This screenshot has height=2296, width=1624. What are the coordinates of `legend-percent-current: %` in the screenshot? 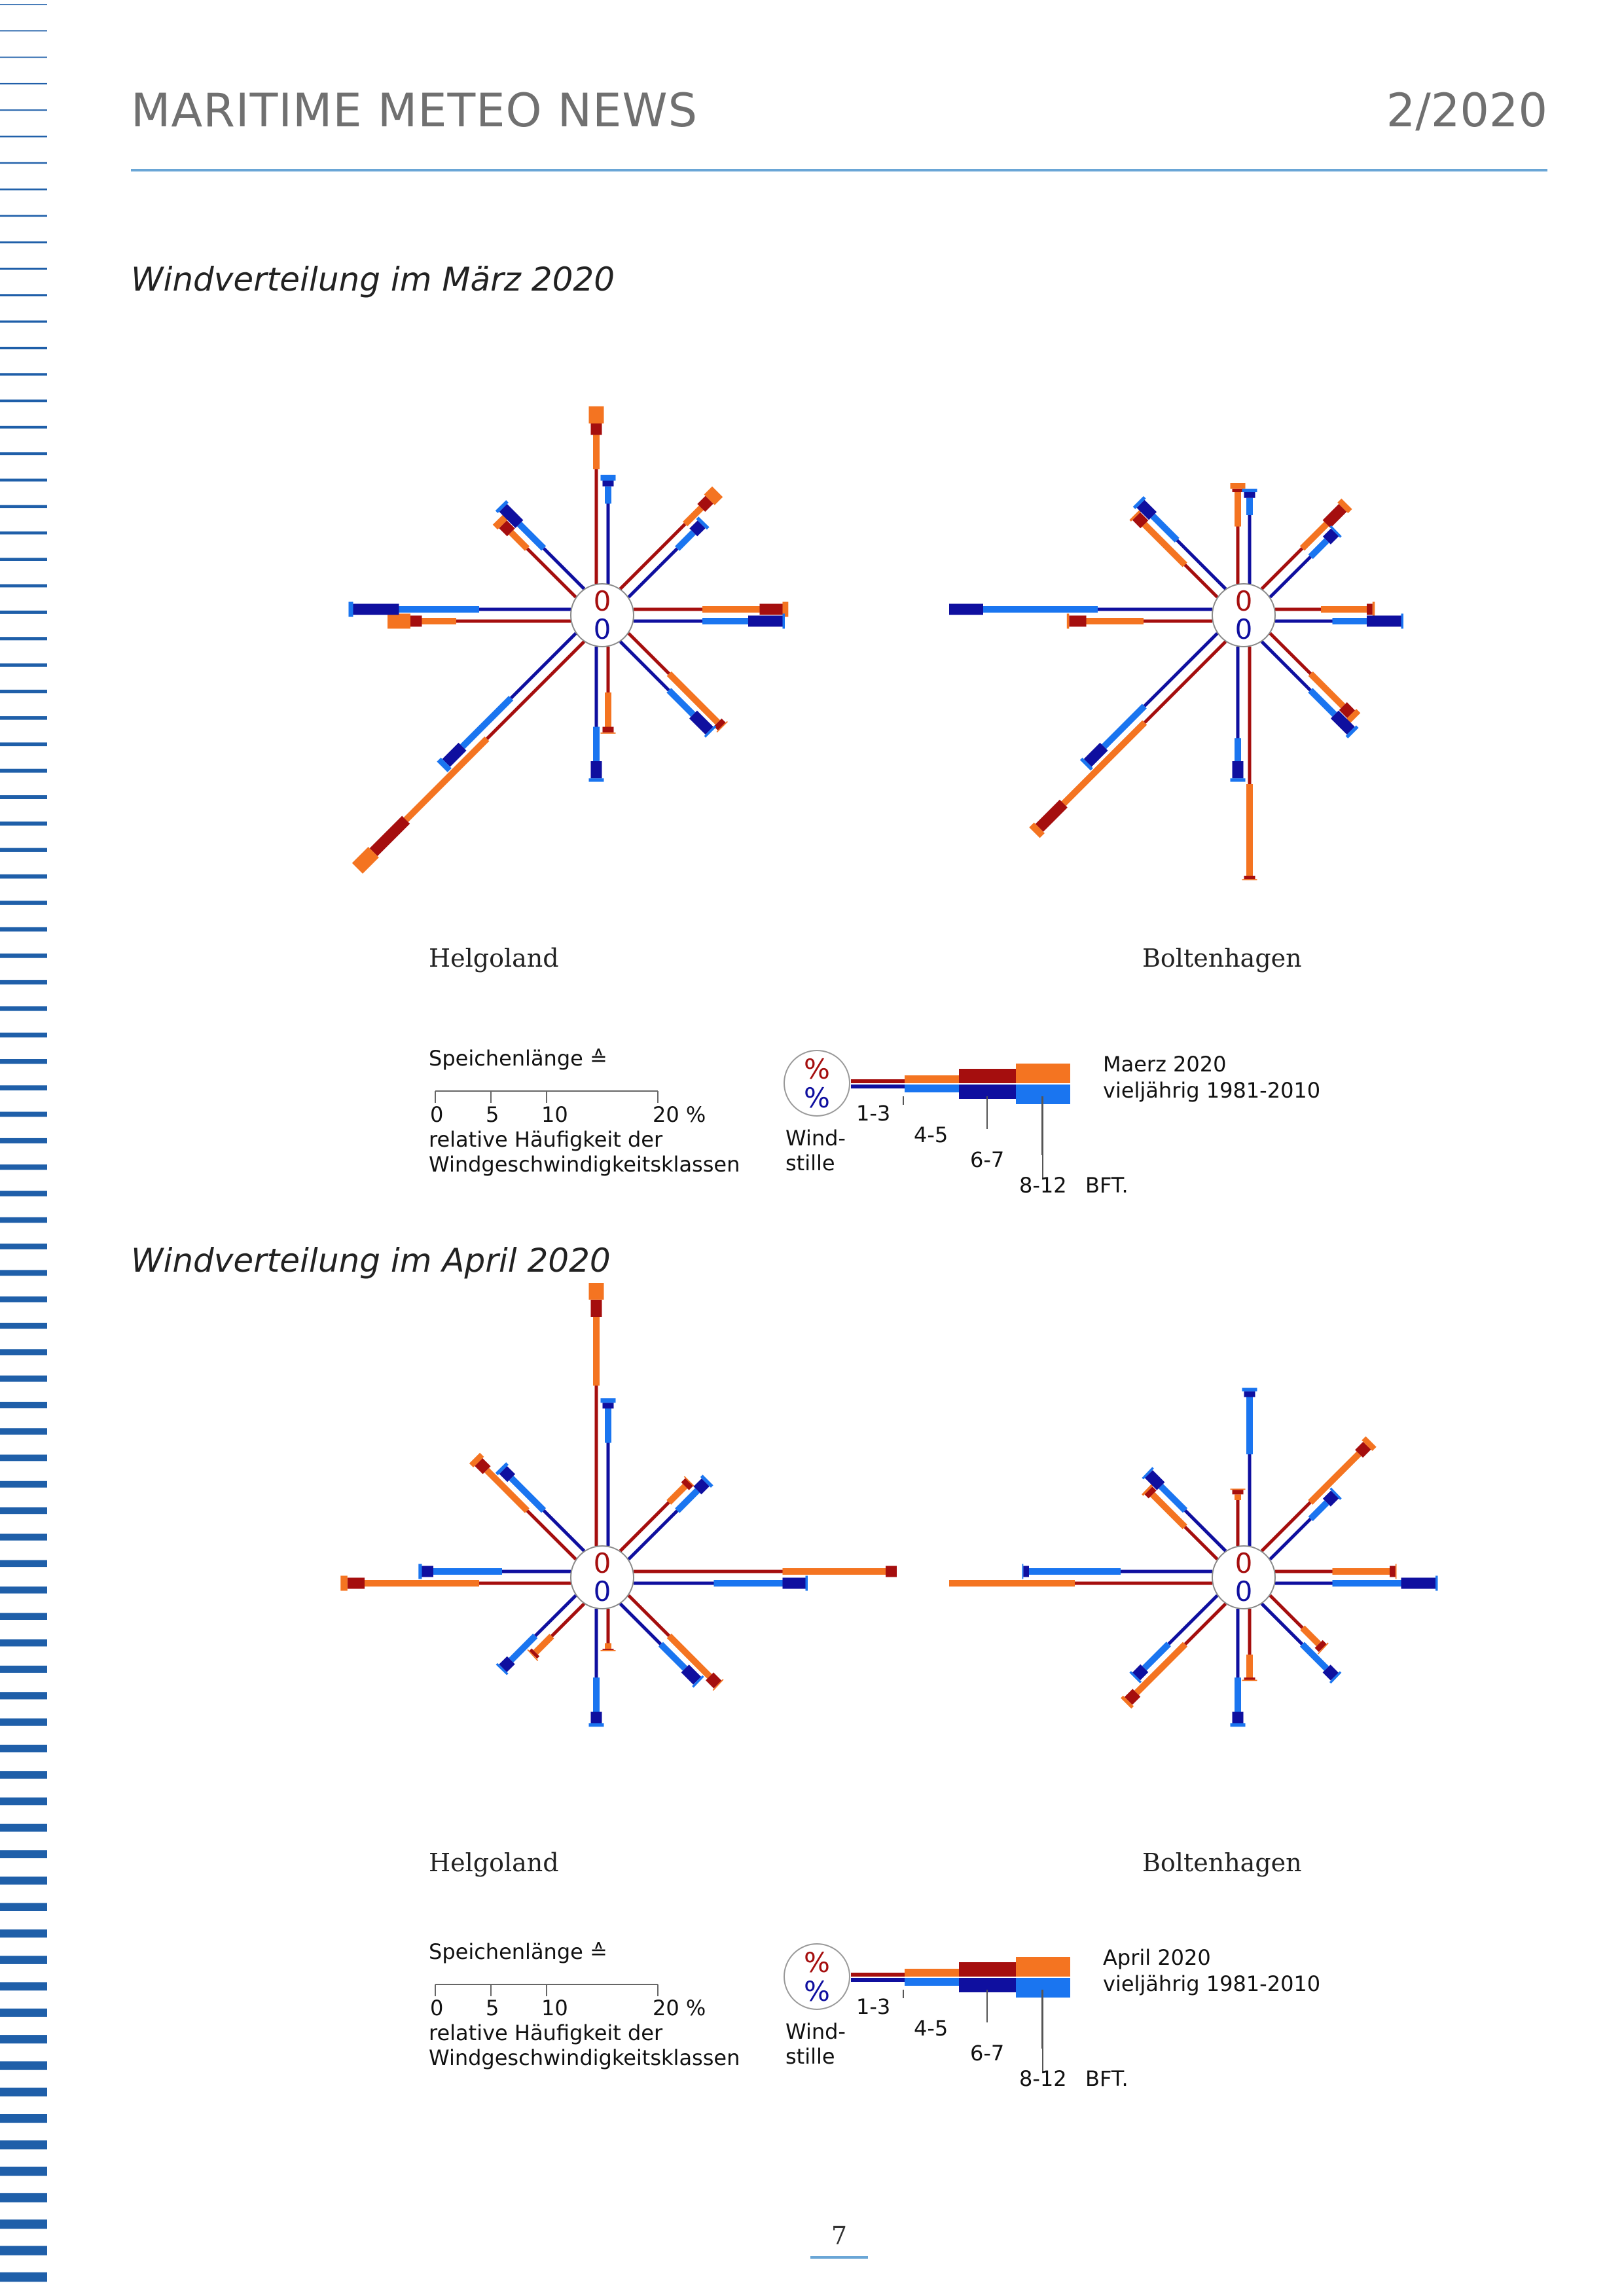 It's located at (817, 1069).